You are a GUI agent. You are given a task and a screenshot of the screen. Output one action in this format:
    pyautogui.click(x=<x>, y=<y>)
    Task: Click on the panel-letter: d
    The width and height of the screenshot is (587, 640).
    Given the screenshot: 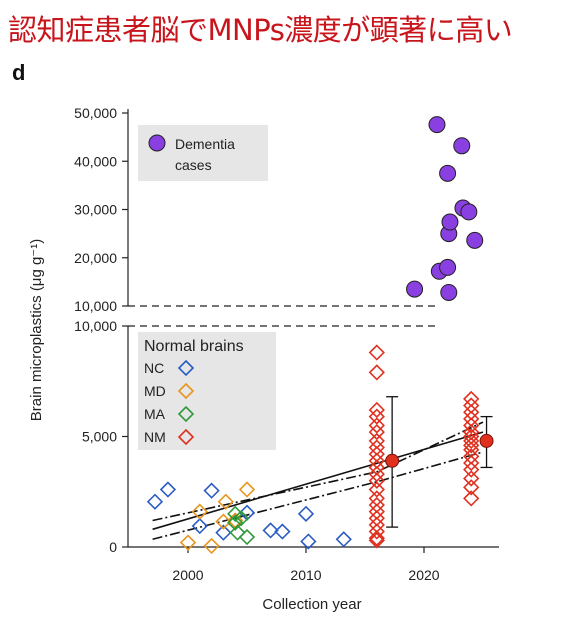 What is the action you would take?
    pyautogui.click(x=19, y=72)
    